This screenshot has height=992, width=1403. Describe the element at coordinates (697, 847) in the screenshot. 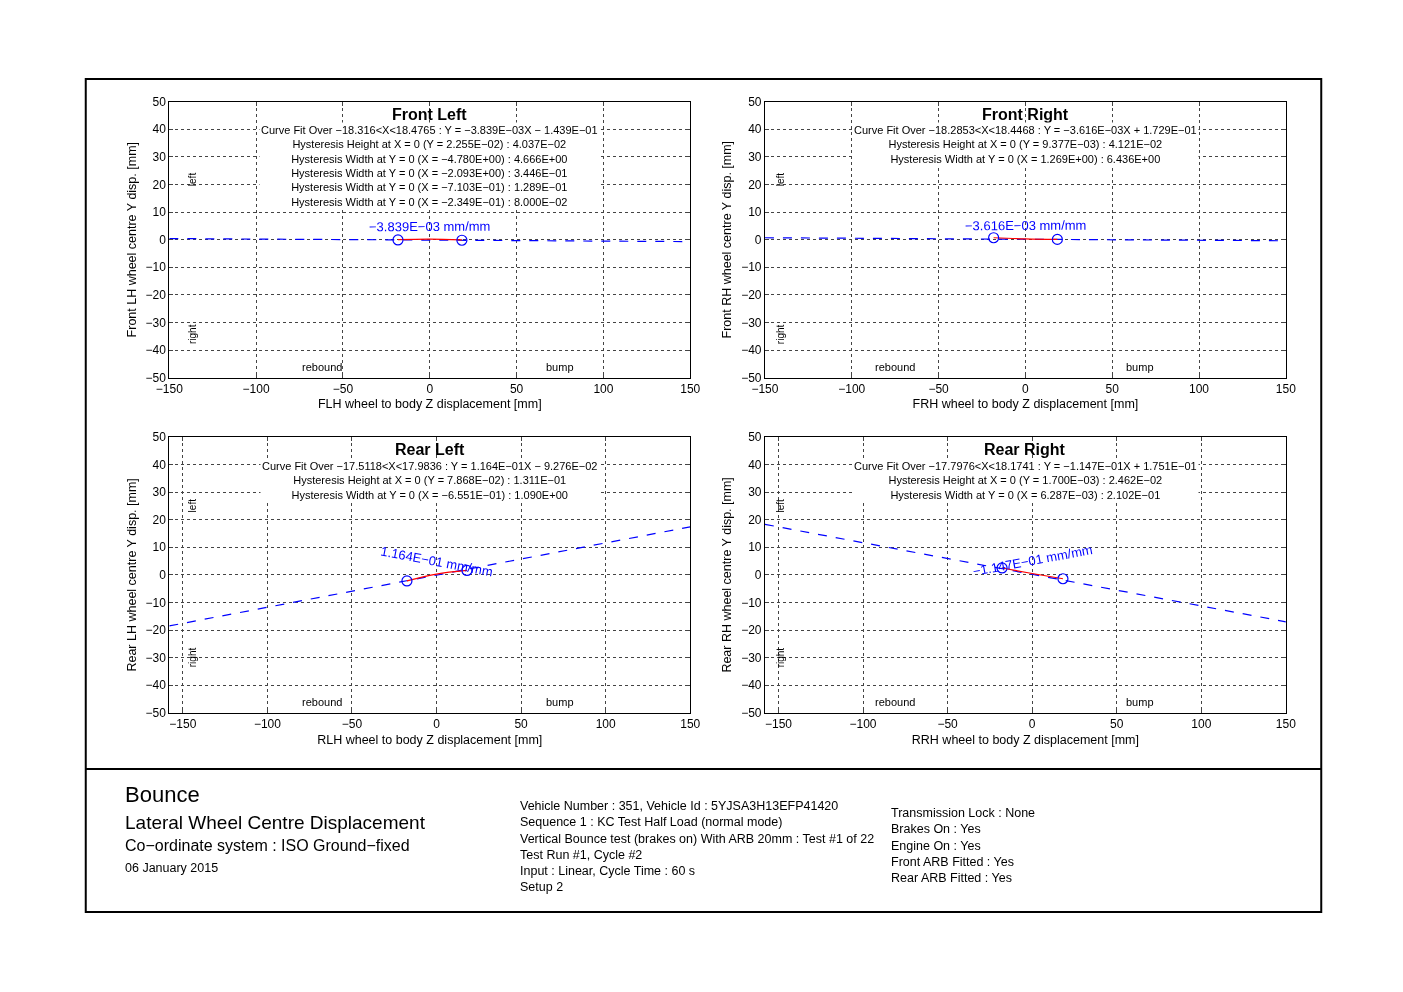

I see `text: Vehicle Number : 351, Vehicle Id : 5YJSA3H13EFP41420 Sequence 1 : KC Test Half Load (normal mode) Vertical Bounce test (brakes on) With ARB 20mm : Test #1 of 22 Test Run #1, Cycle #2 Input : Linear, Cycle Time : 60 s Setup 2` at that location.